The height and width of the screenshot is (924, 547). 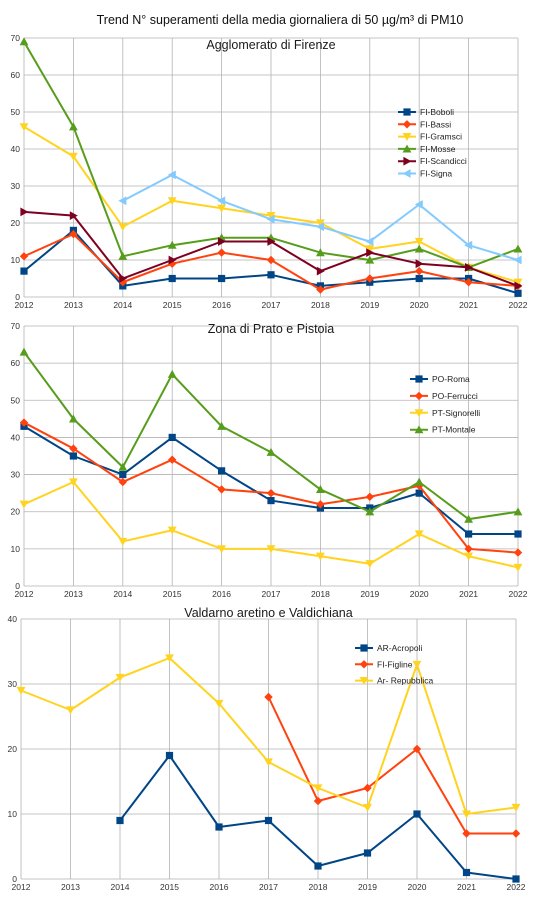 What do you see at coordinates (271, 329) in the screenshot?
I see `chart-title: Zona di Prato e Pistoia` at bounding box center [271, 329].